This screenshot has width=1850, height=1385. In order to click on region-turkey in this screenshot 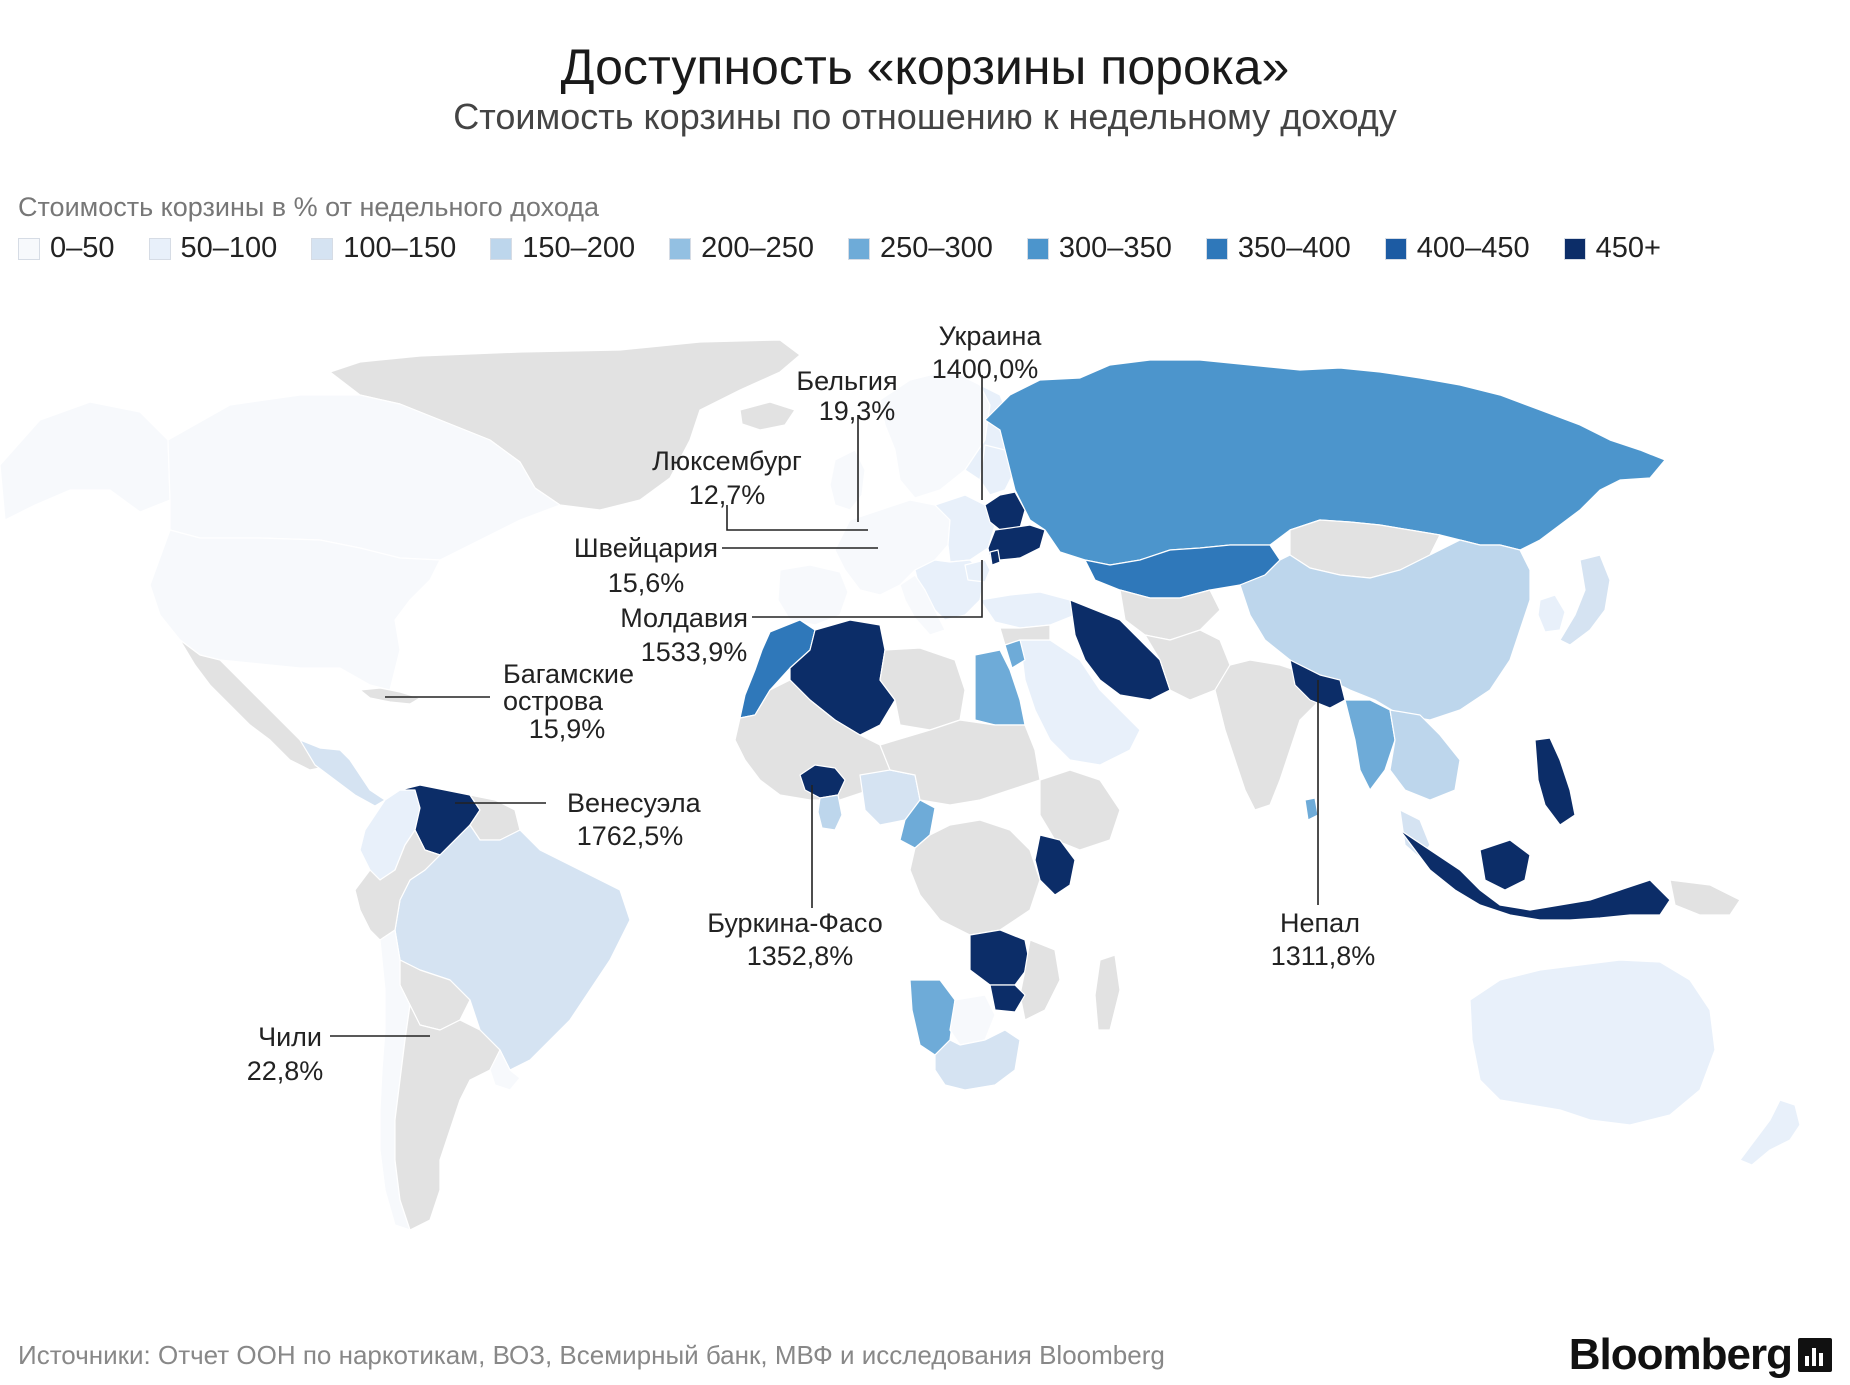, I will do `click(1027, 610)`.